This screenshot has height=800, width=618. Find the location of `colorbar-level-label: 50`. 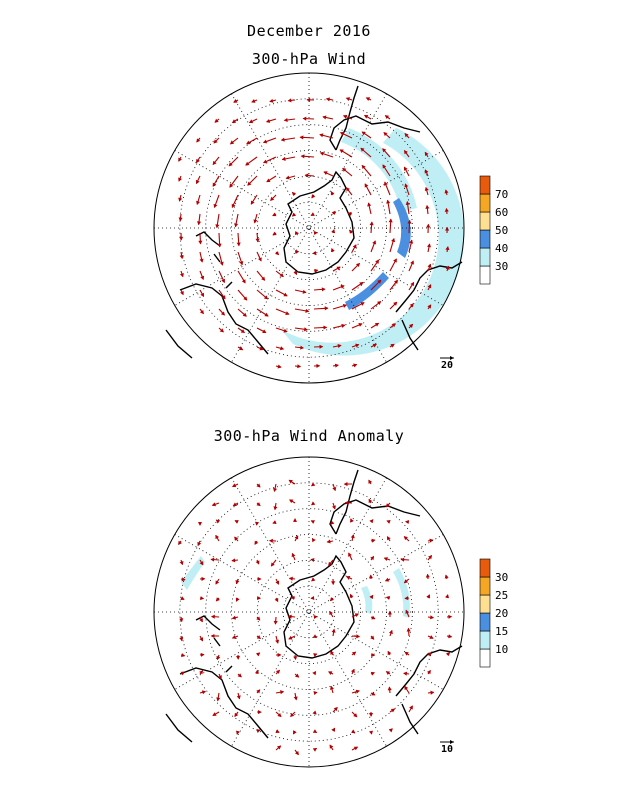

colorbar-level-label: 50 is located at coordinates (501, 230).